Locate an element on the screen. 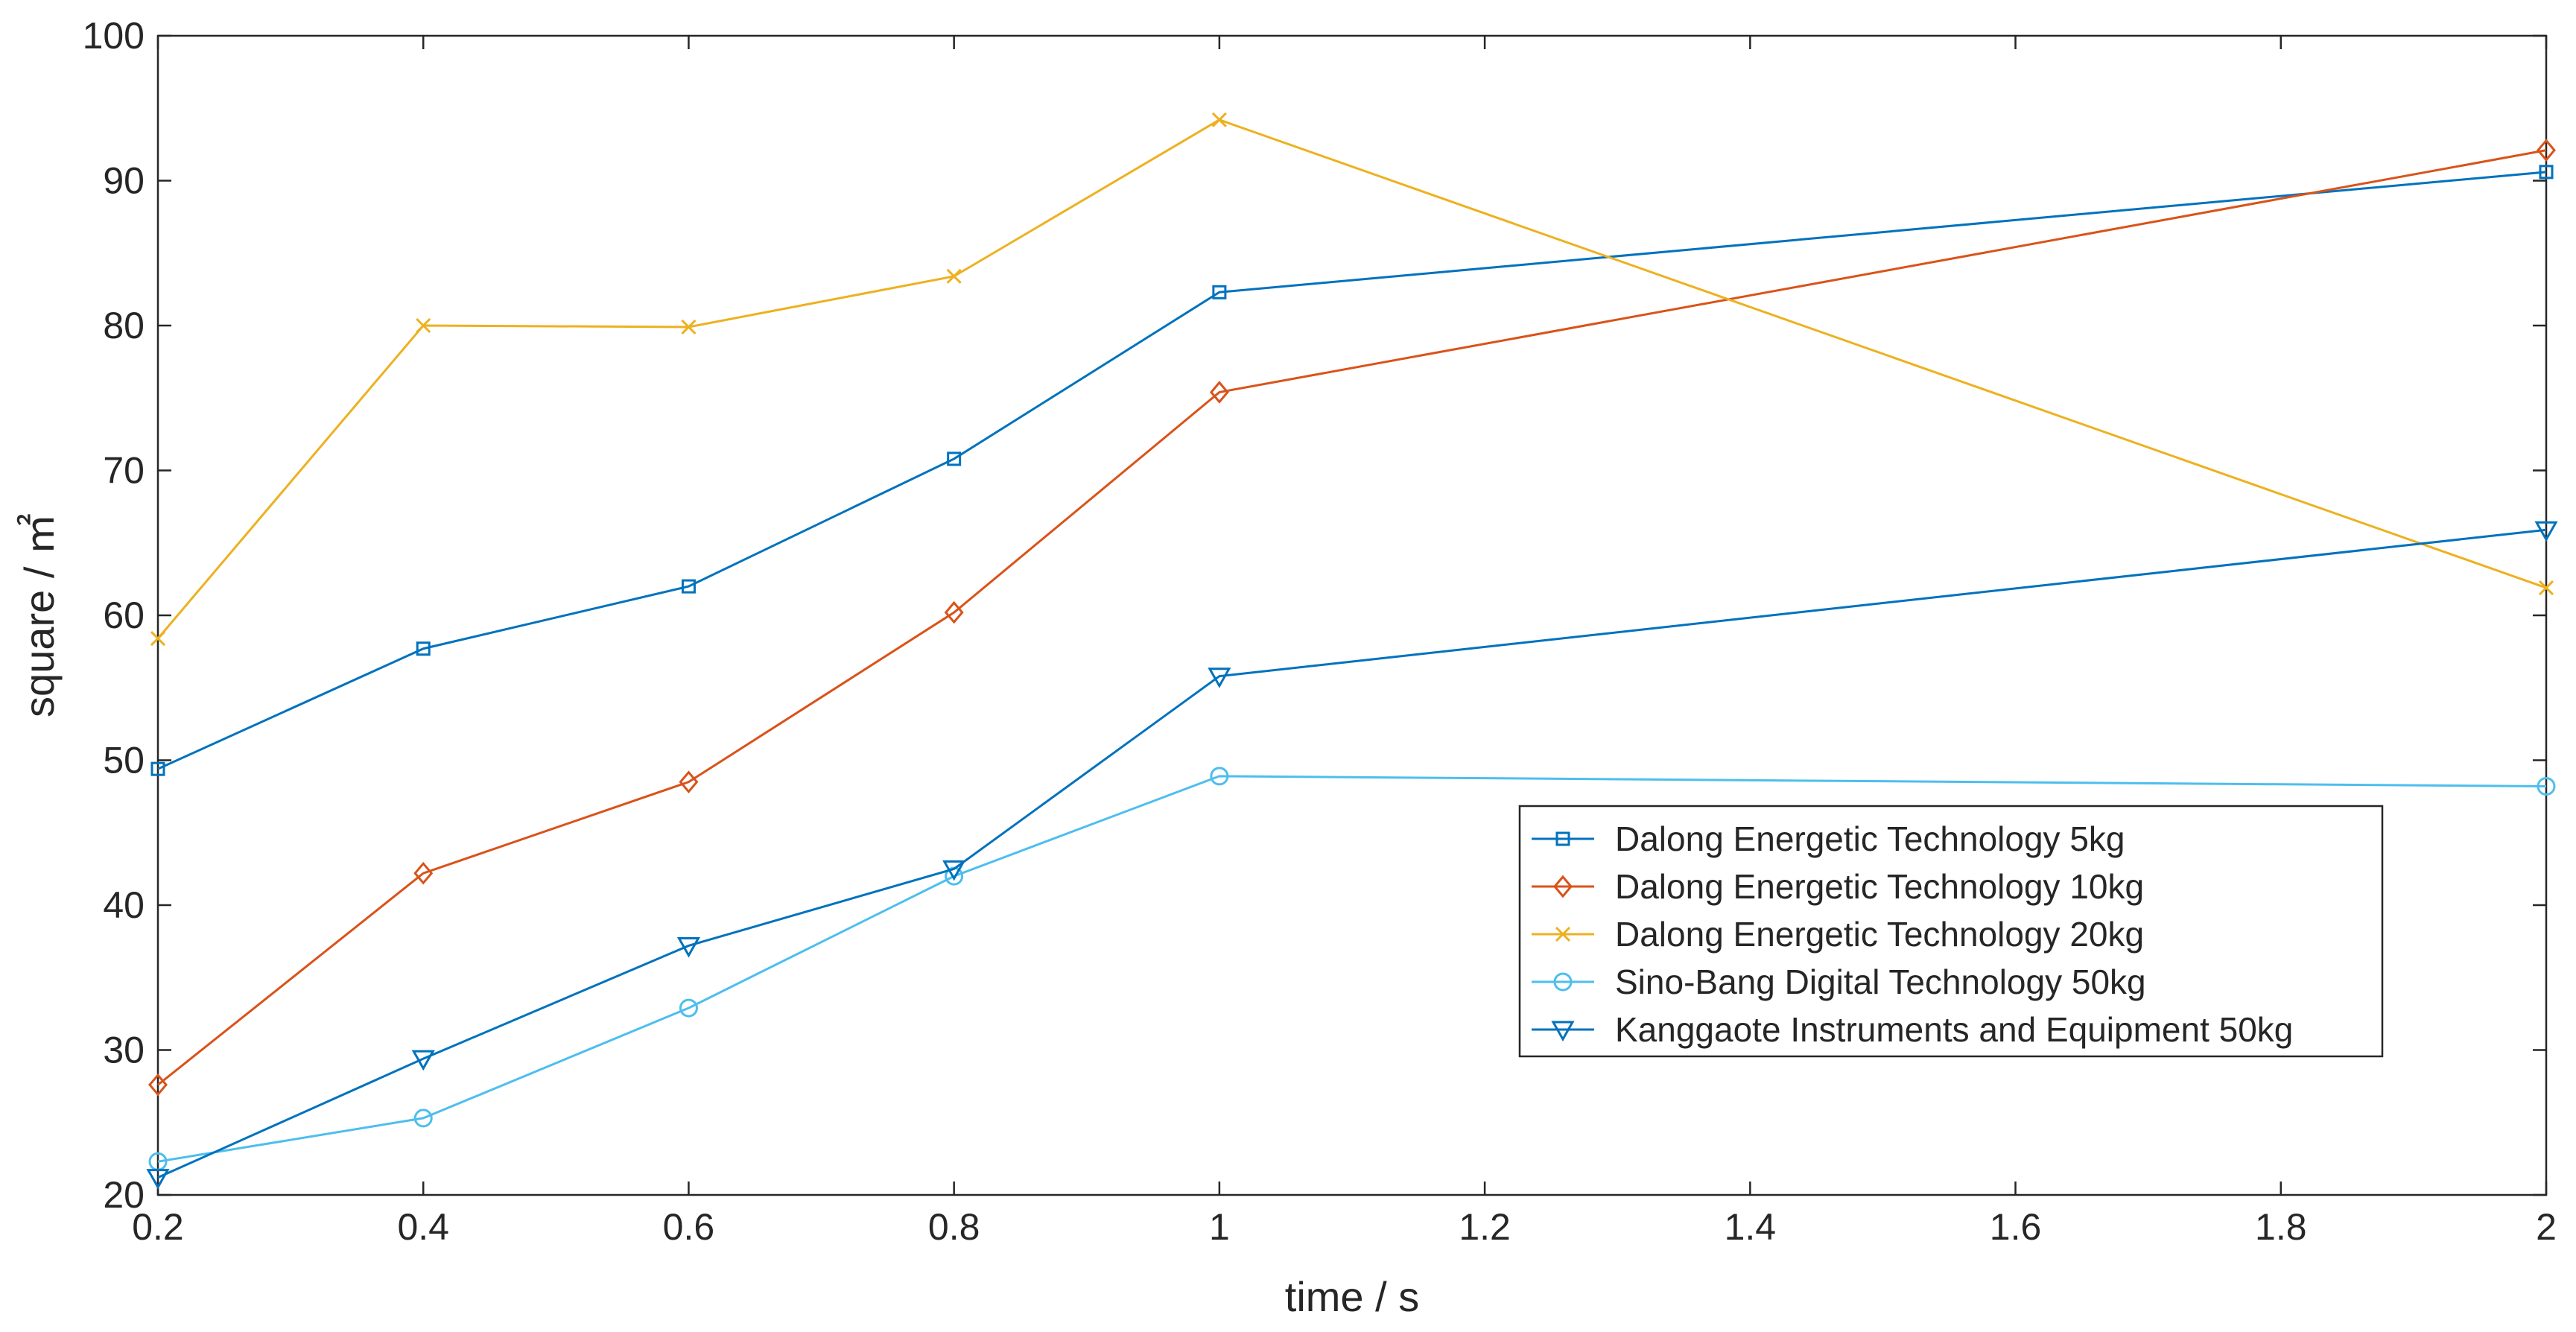  x-tick-label: 0.6 is located at coordinates (689, 1227).